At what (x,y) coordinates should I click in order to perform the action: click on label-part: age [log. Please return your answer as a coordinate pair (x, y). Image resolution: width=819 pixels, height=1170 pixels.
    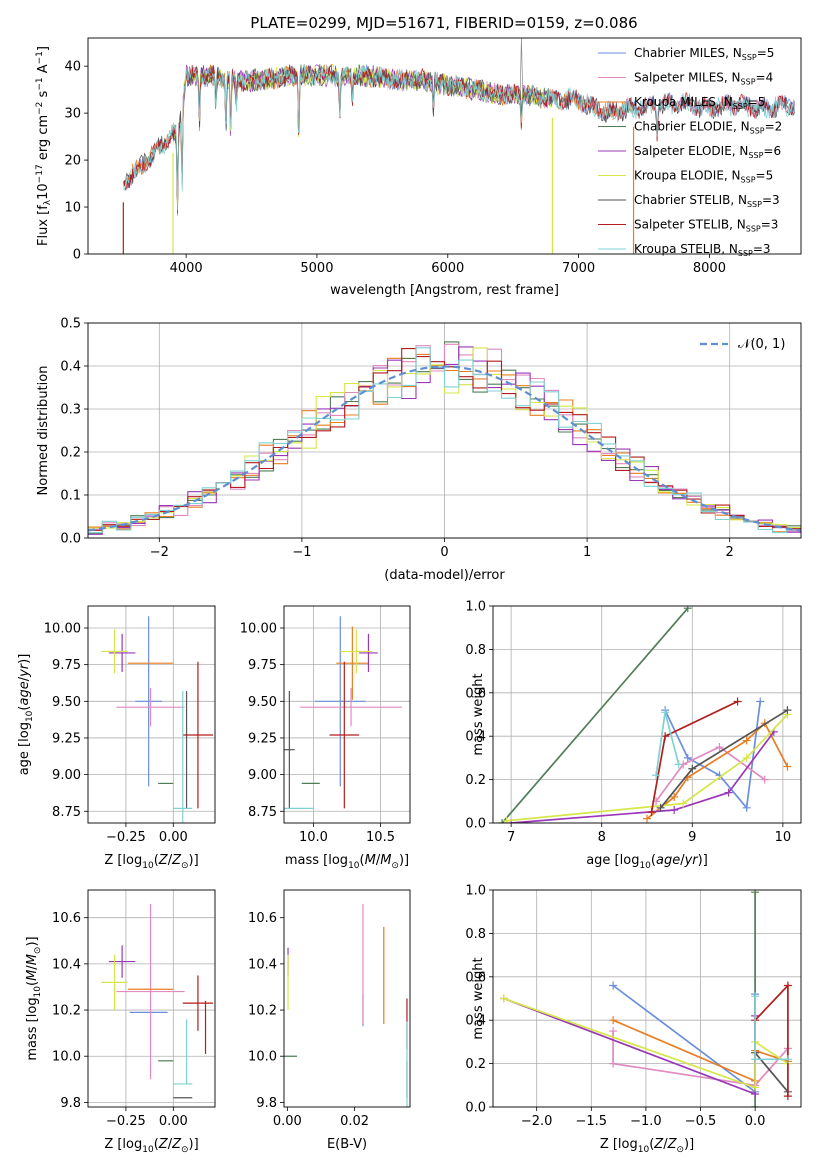
    Looking at the image, I should click on (612, 860).